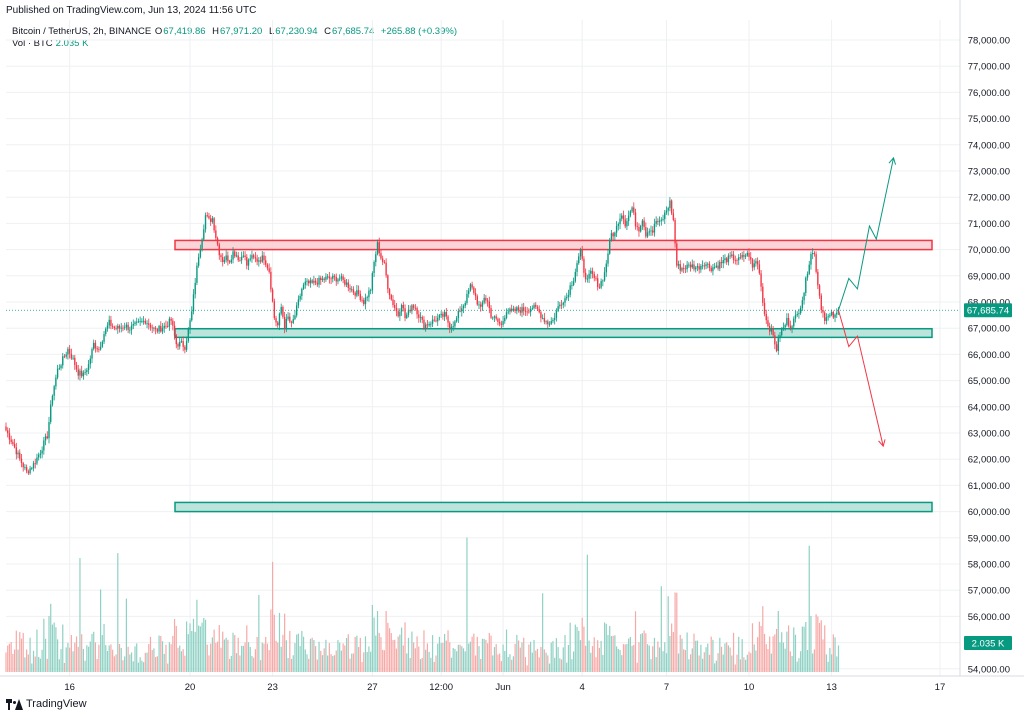 This screenshot has width=1024, height=718. What do you see at coordinates (190, 687) in the screenshot?
I see `time-tick-label: 20` at bounding box center [190, 687].